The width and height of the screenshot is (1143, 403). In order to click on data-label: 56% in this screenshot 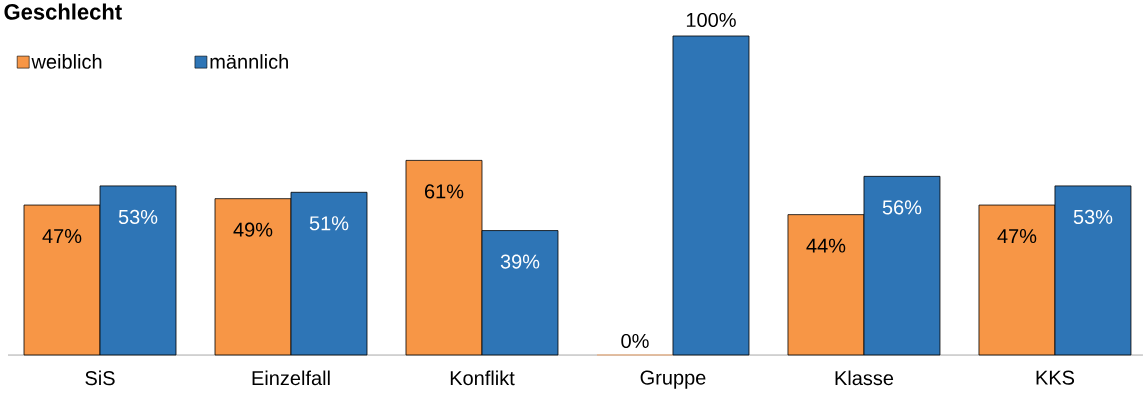, I will do `click(902, 207)`.